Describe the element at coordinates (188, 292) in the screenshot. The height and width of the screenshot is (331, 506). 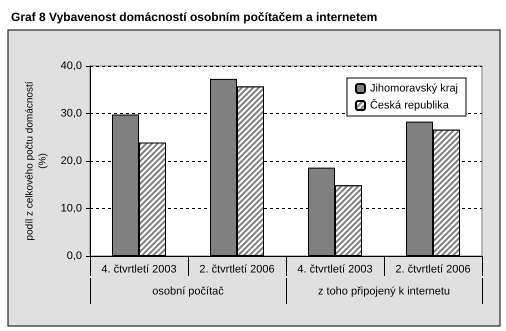
I see `text: osobní počítač` at that location.